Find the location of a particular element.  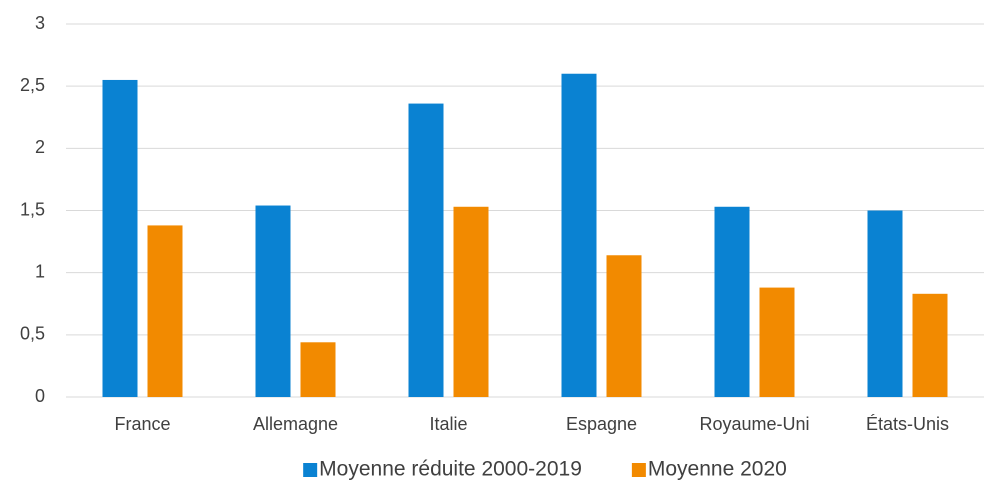

y-tick-label: 1 is located at coordinates (40, 271).